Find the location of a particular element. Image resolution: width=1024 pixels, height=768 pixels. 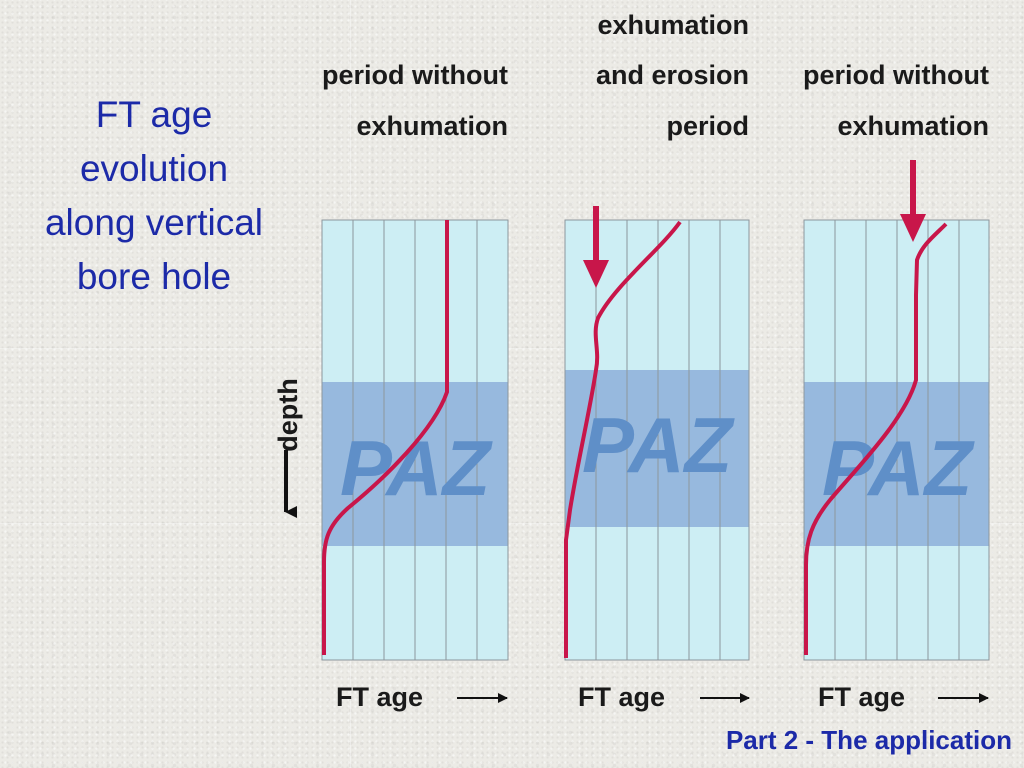

panel-2-exhumation-arrowhead is located at coordinates (596, 274).